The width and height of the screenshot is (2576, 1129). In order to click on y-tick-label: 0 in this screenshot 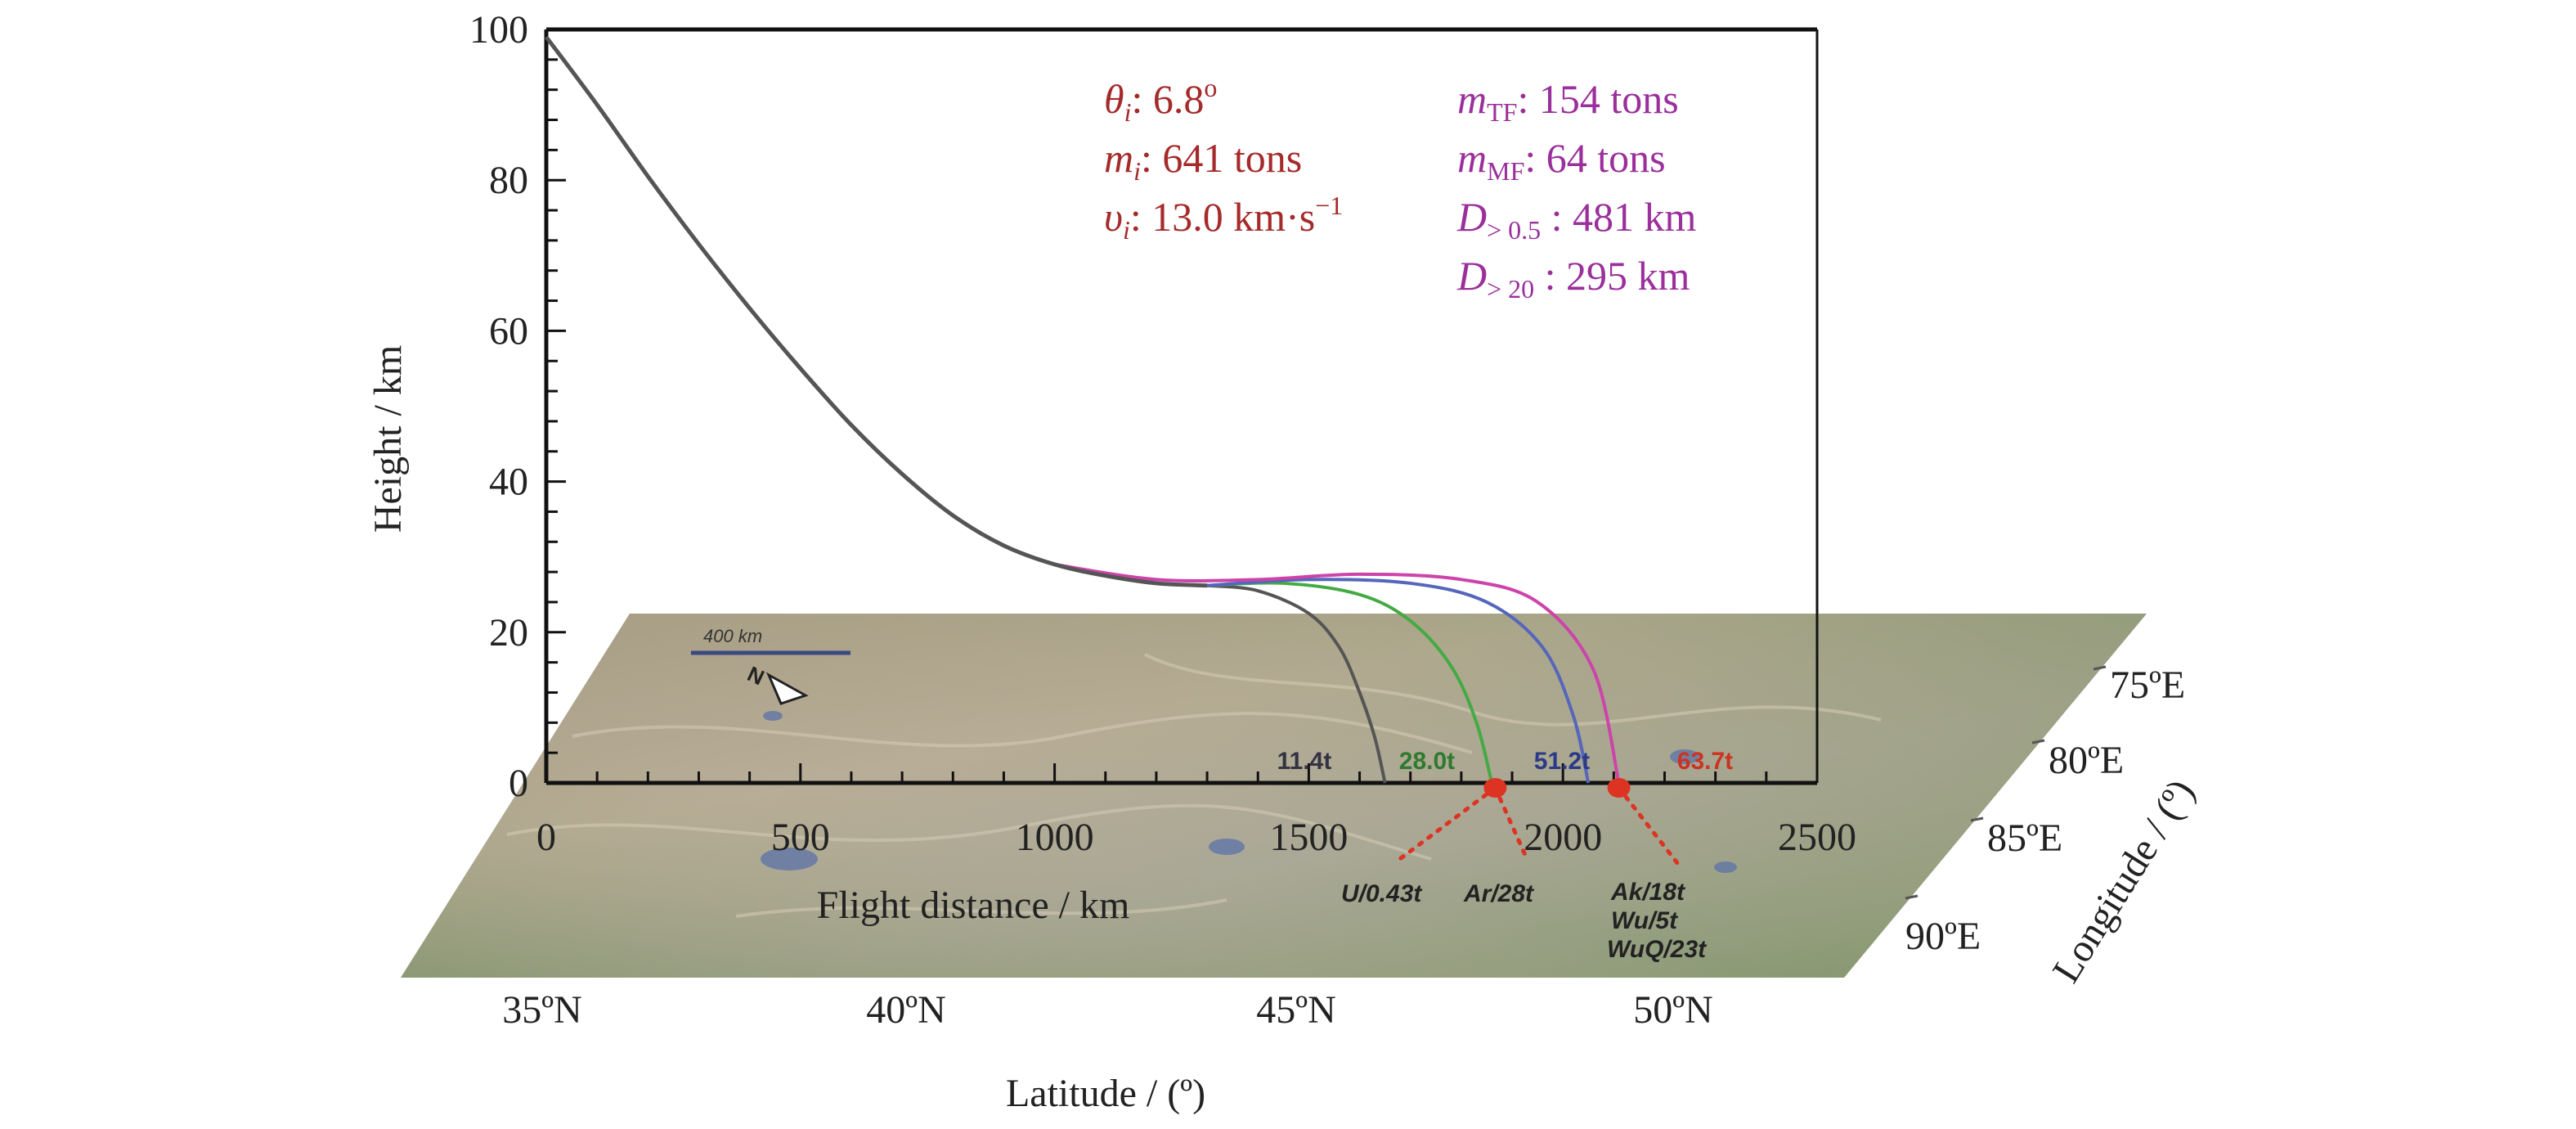, I will do `click(518, 783)`.